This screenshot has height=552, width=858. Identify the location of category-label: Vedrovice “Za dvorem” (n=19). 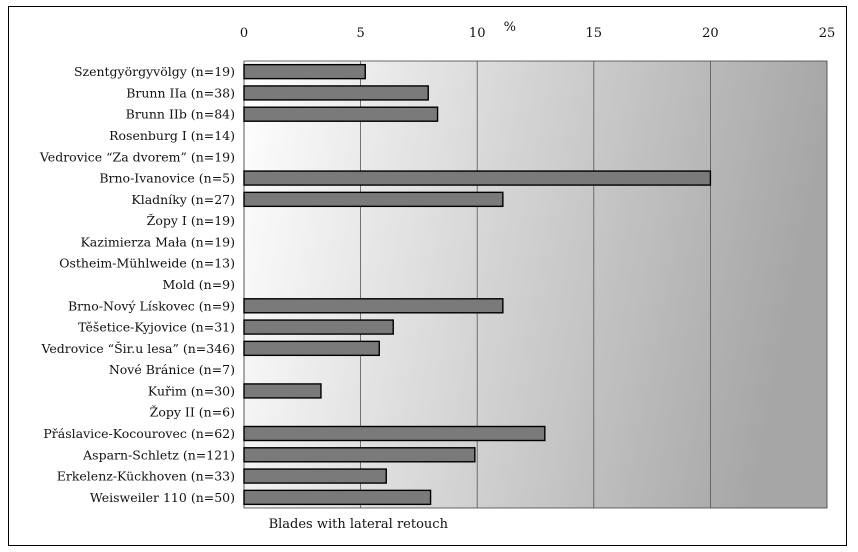
(137, 156).